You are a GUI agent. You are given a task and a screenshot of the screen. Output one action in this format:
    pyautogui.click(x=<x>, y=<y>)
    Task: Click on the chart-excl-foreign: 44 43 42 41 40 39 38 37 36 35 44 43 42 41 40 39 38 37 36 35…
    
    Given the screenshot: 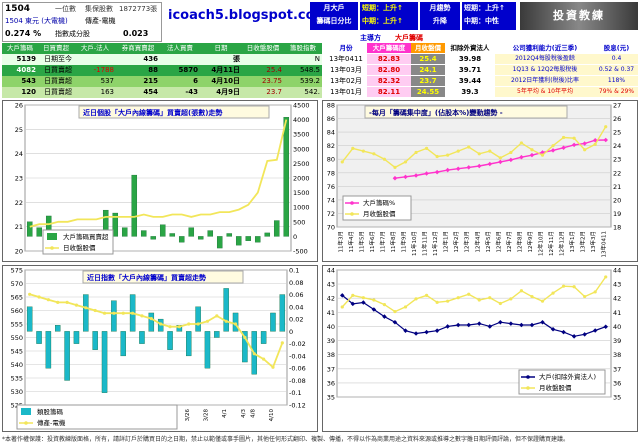 What is the action you would take?
    pyautogui.click(x=474, y=334)
    